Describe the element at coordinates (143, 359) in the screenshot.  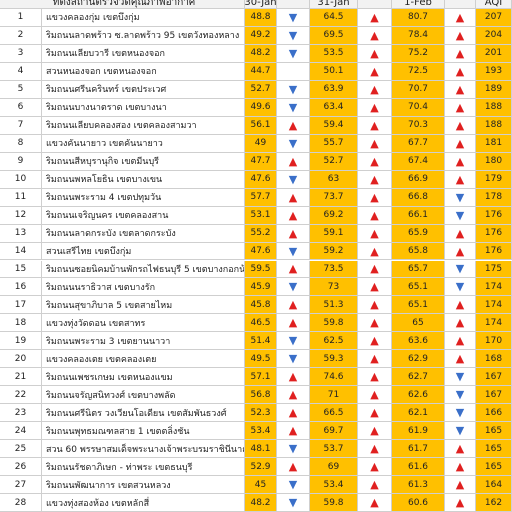
I see `station-name: แขวงคลองเตย เขตคลองเตย` at that location.